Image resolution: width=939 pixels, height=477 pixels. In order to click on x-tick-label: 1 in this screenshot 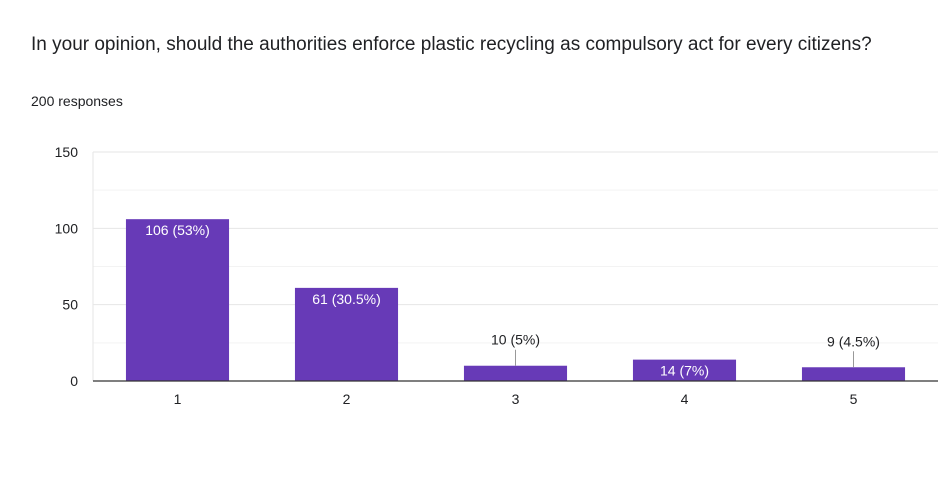, I will do `click(178, 399)`.